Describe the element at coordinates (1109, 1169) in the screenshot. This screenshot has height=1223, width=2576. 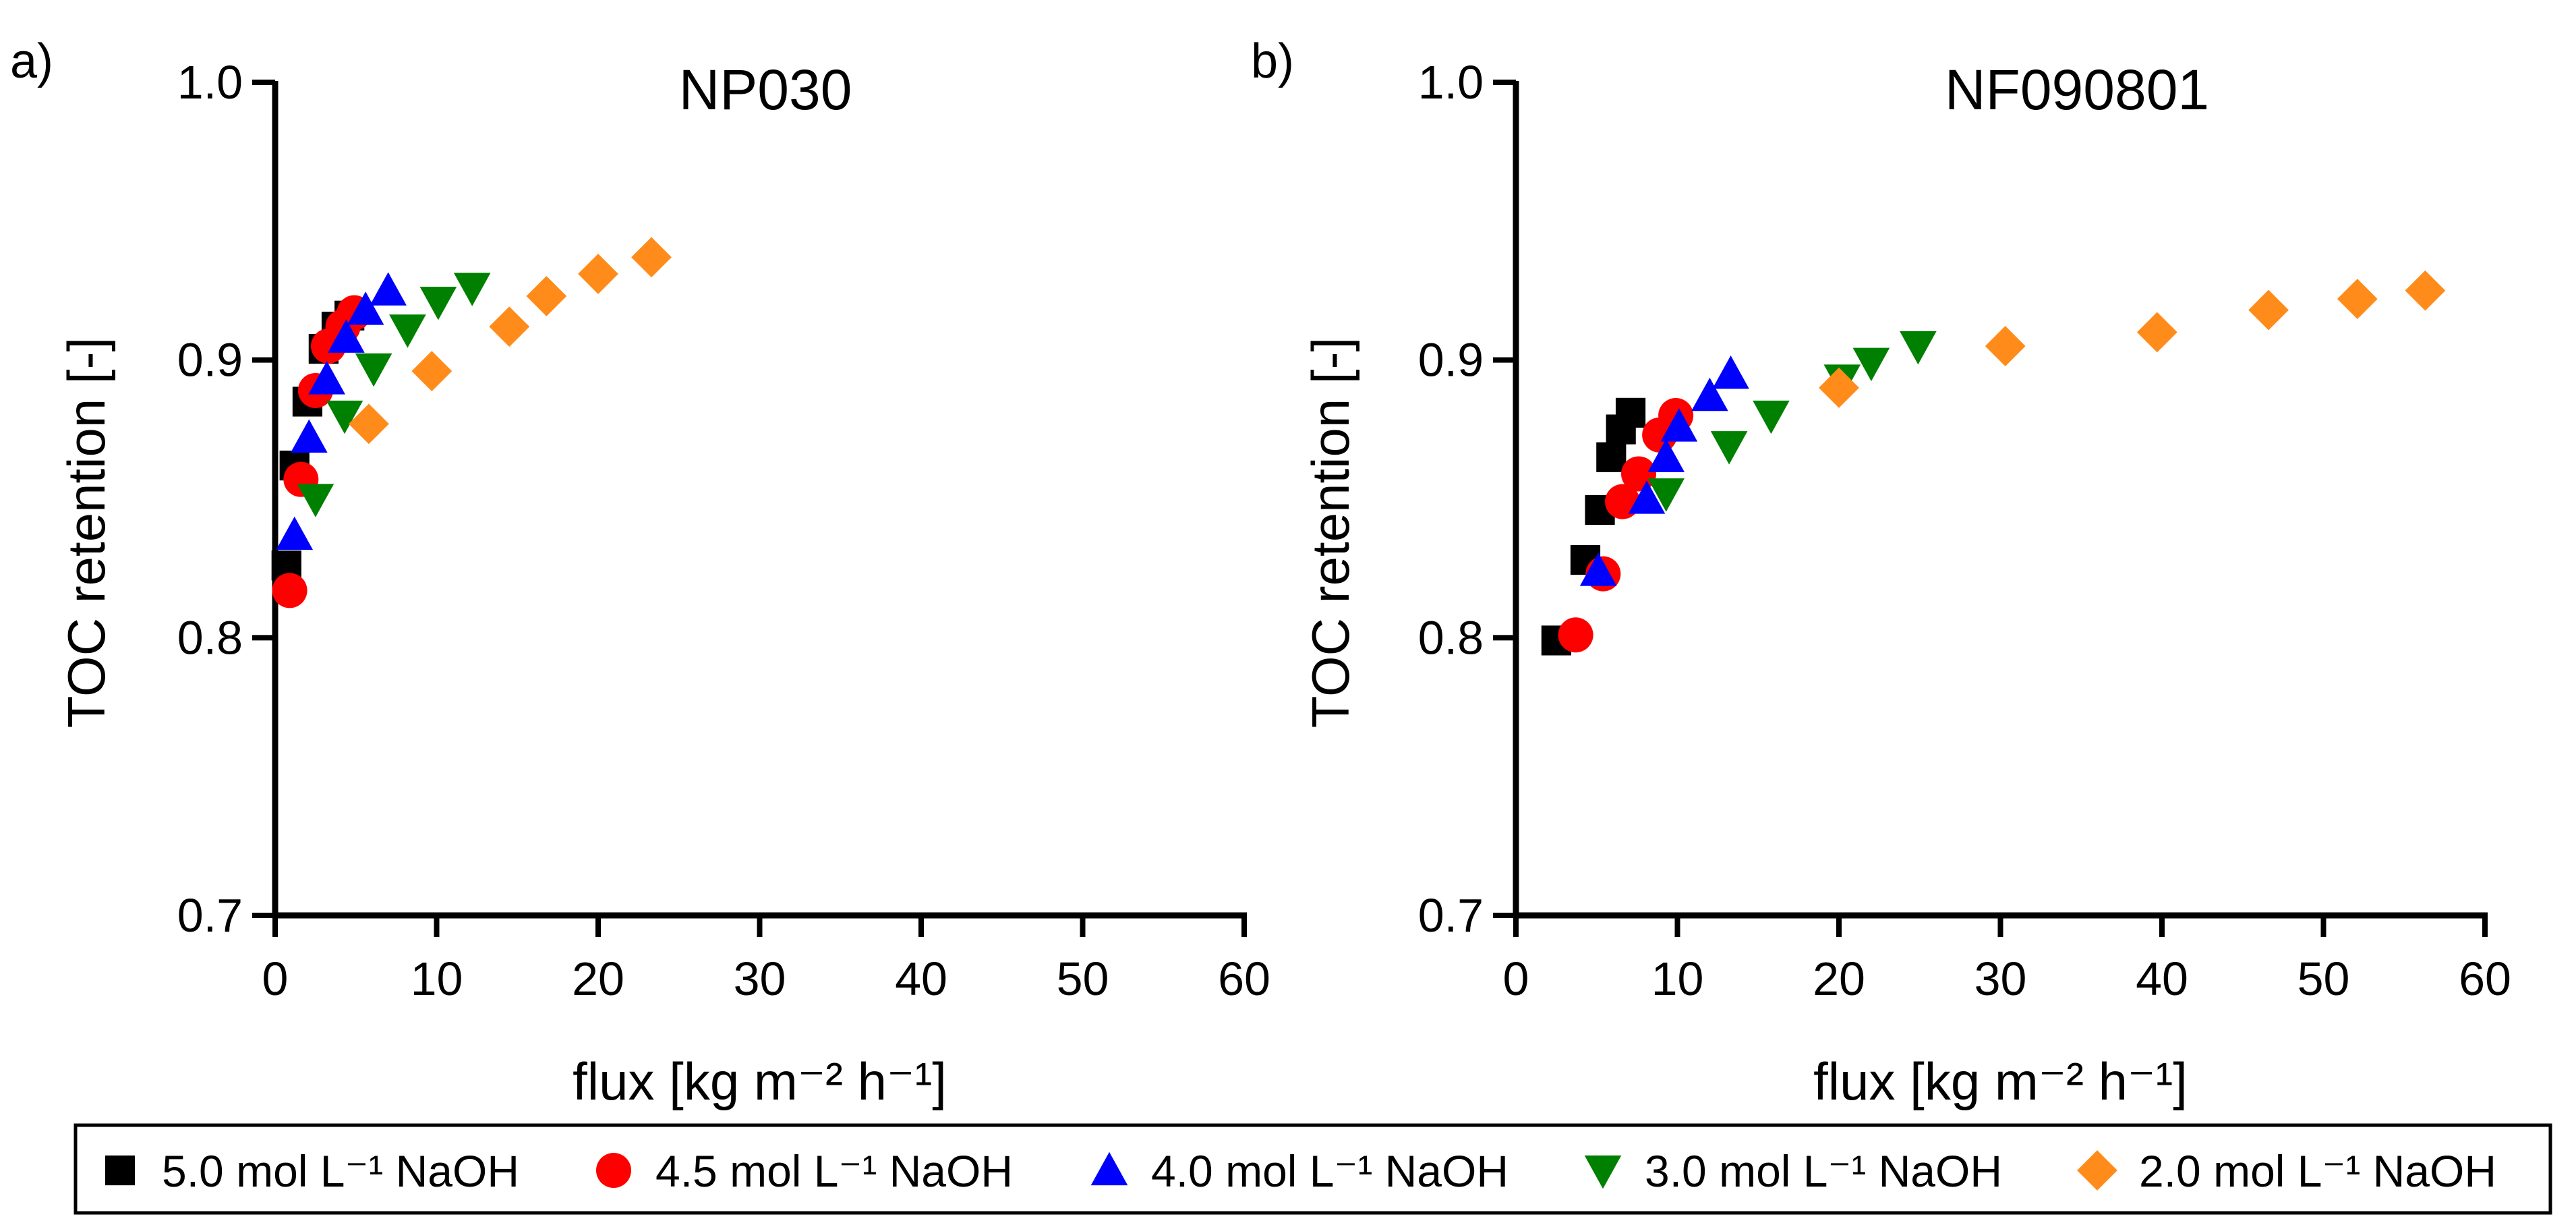
I see `triangle-up-icon` at that location.